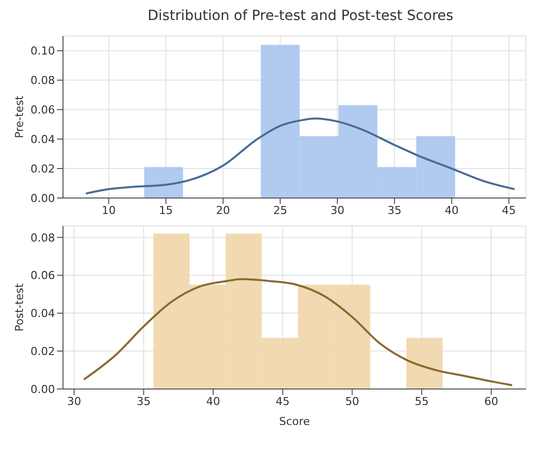  What do you see at coordinates (19, 116) in the screenshot?
I see `y-axis-title: Pre-test` at bounding box center [19, 116].